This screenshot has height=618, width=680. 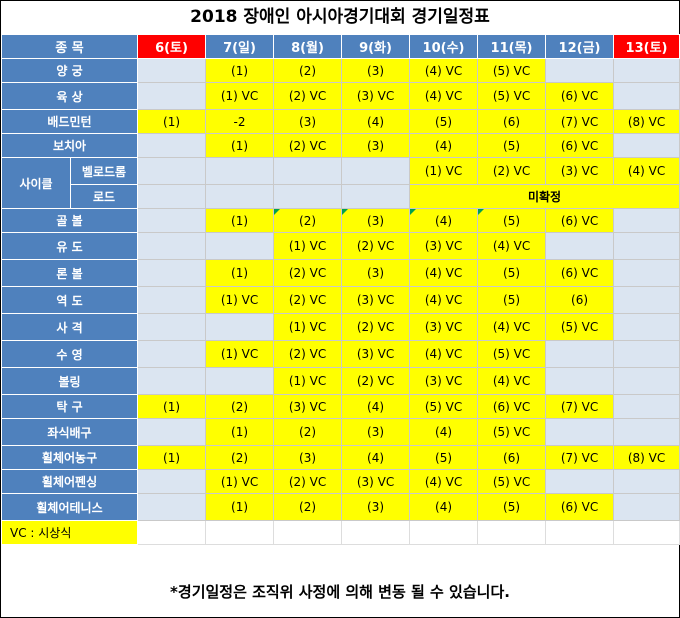 I want to click on sub-sport-name: 벨로드롬, so click(x=104, y=171).